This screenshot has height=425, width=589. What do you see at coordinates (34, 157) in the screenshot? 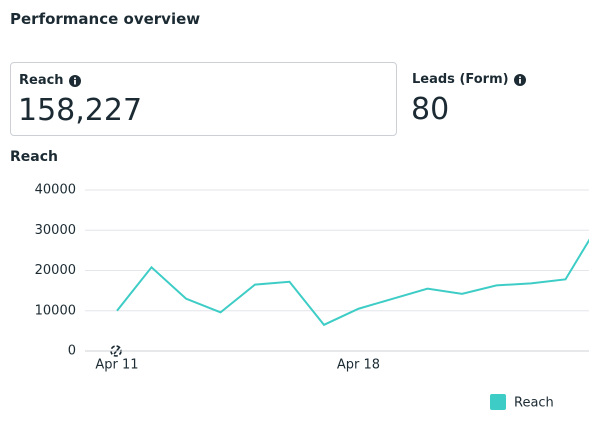
I see `chart-title: Reach` at bounding box center [34, 157].